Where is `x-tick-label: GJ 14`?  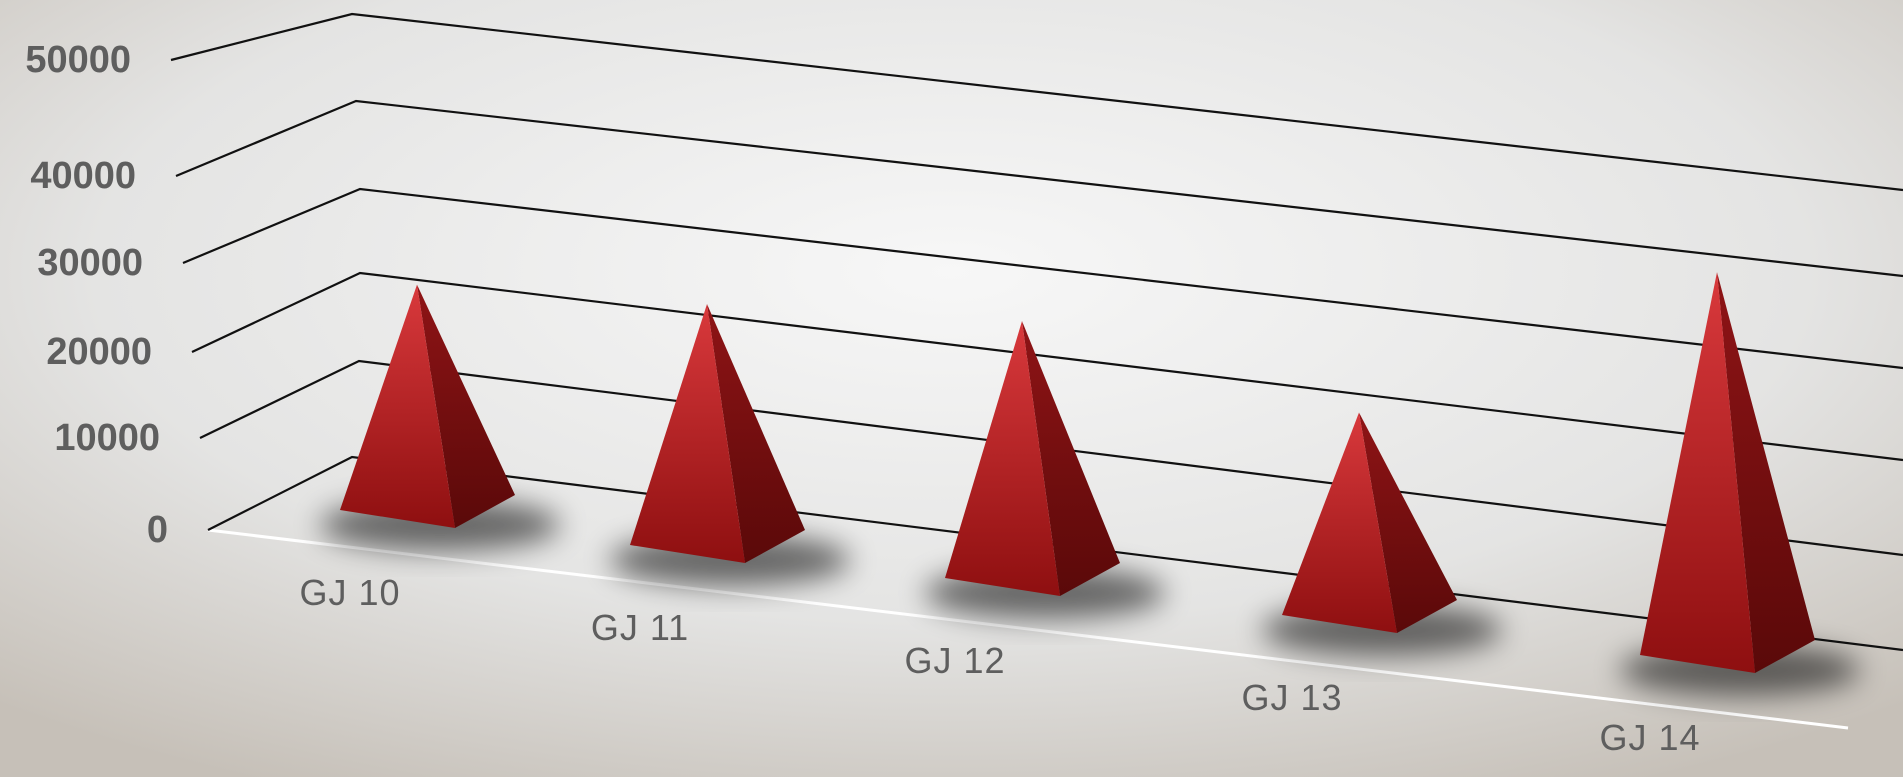 x-tick-label: GJ 14 is located at coordinates (1649, 737).